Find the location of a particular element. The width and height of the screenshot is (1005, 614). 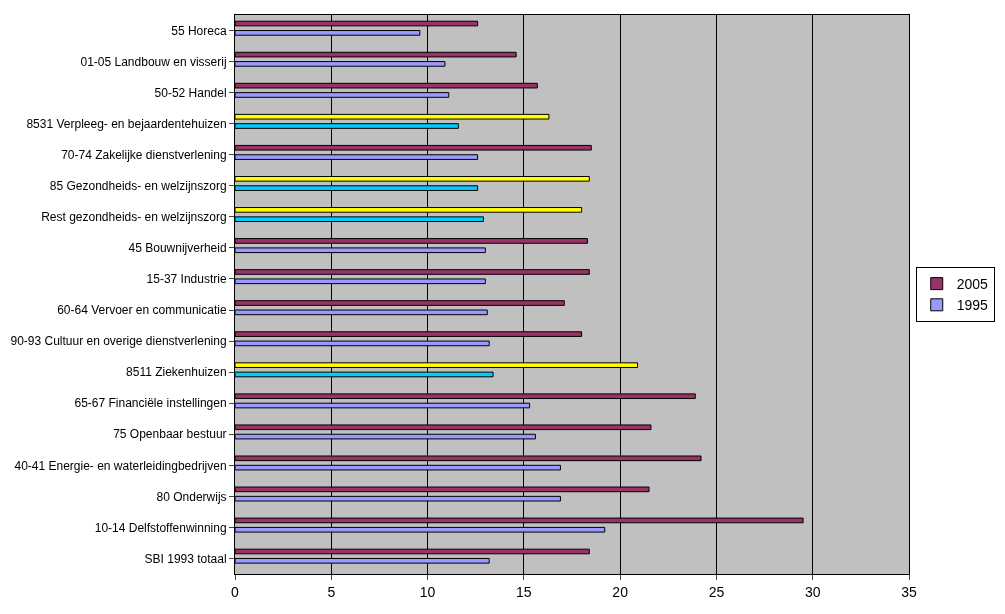

y-tick-label: SBI 1993 totaal is located at coordinates (185, 558).